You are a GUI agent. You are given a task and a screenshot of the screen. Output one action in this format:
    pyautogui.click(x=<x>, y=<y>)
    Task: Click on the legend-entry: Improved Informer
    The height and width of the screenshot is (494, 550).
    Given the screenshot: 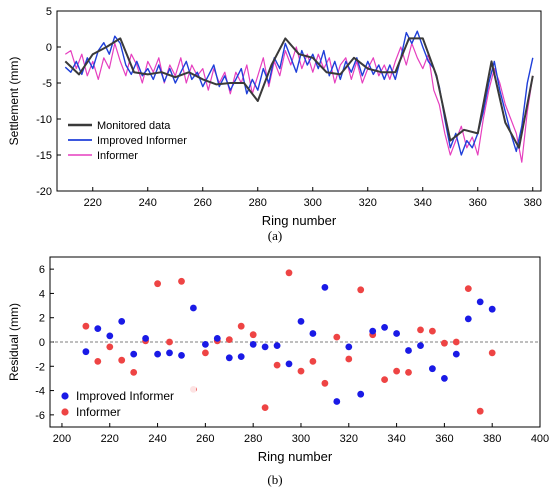 What is the action you would take?
    pyautogui.click(x=125, y=396)
    